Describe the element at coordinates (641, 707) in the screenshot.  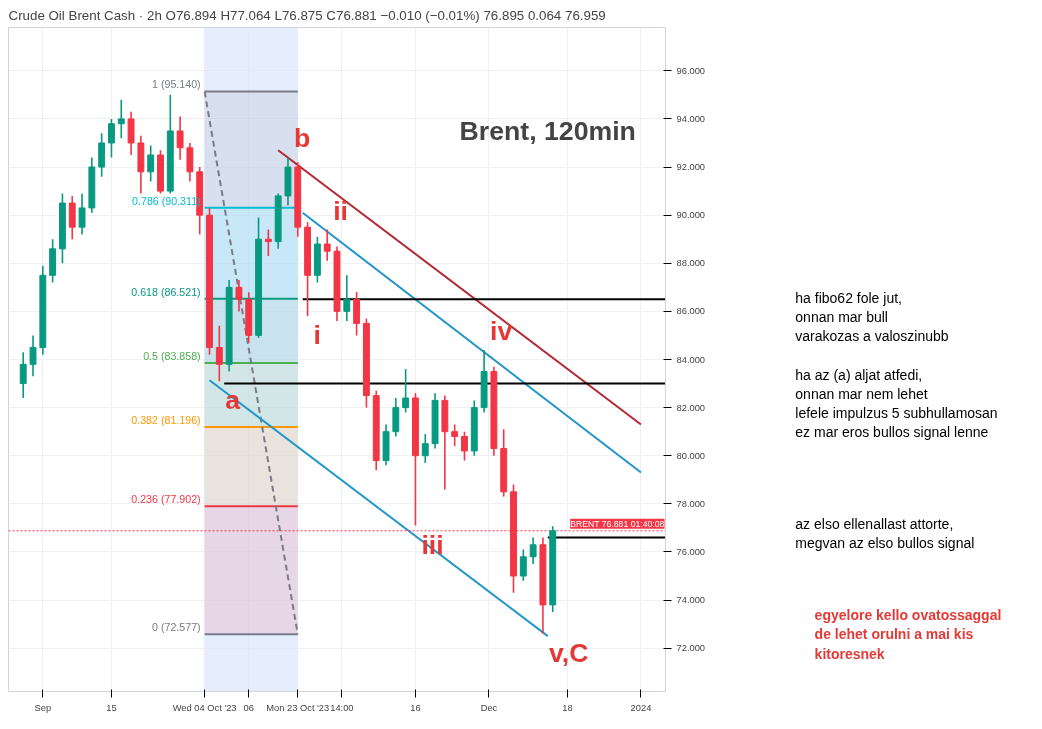
I see `x-tick-label: 2024` at that location.